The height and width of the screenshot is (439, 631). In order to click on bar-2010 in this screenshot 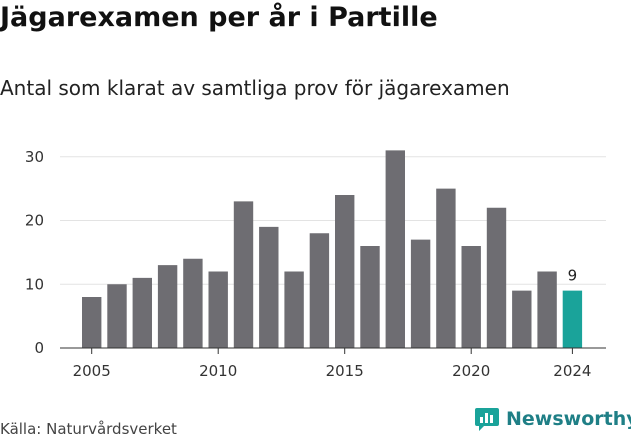, I will do `click(218, 309)`.